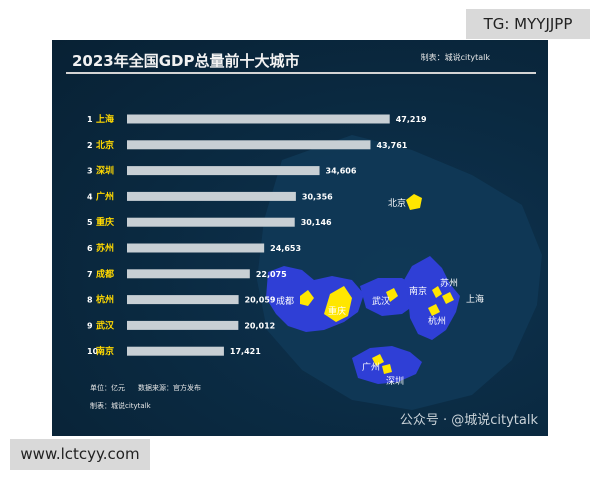  What do you see at coordinates (434, 310) in the screenshot?
I see `city-shape-hangzhou` at bounding box center [434, 310].